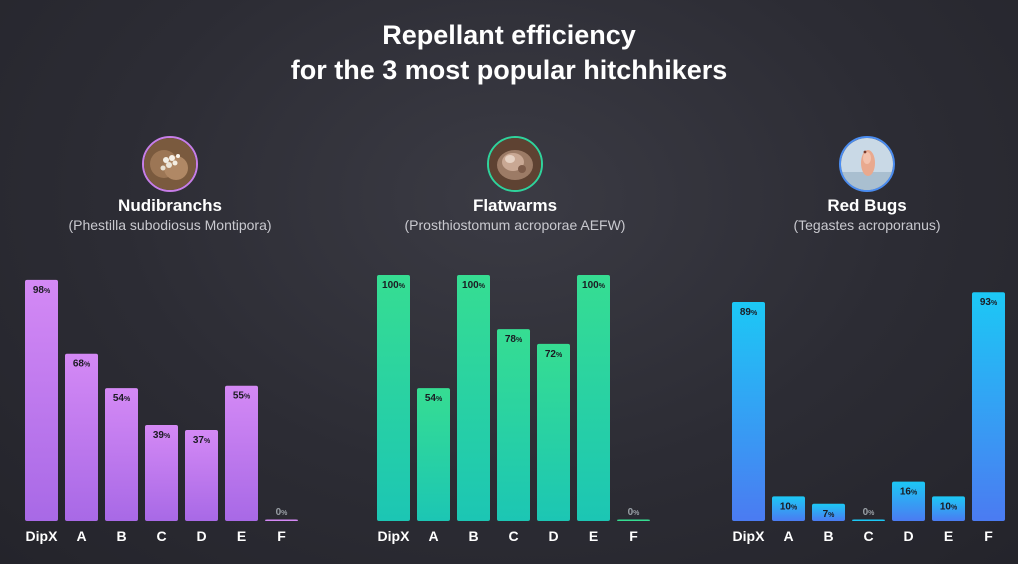 This screenshot has height=564, width=1018. Describe the element at coordinates (554, 354) in the screenshot. I see `bar-value-label: 72%` at that location.